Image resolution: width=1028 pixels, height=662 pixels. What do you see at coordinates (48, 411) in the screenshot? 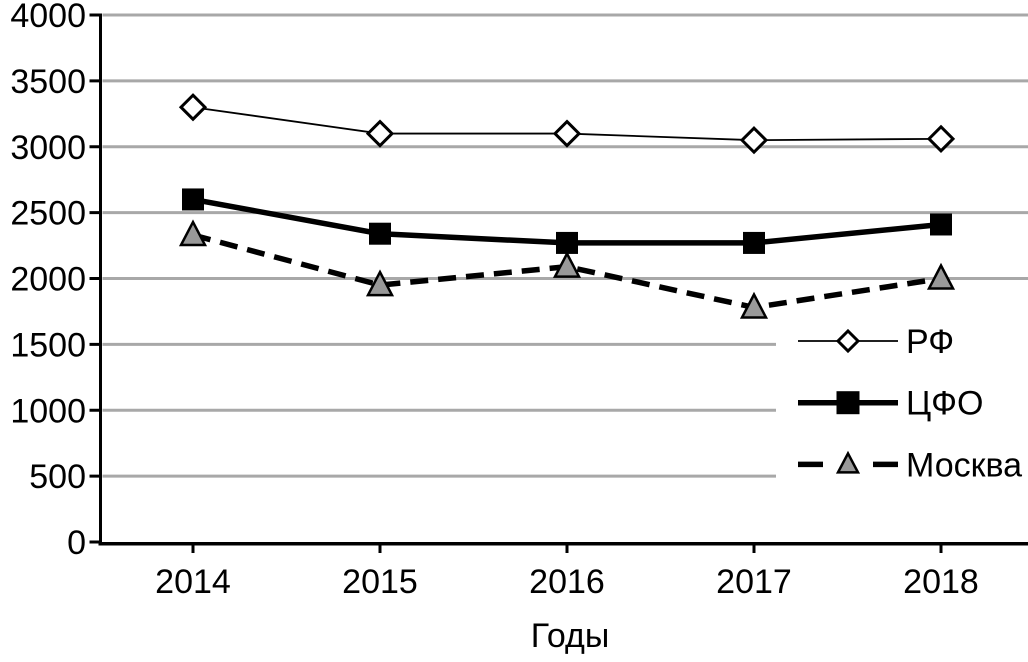
I see `y-tick-label: 1000` at bounding box center [48, 411].